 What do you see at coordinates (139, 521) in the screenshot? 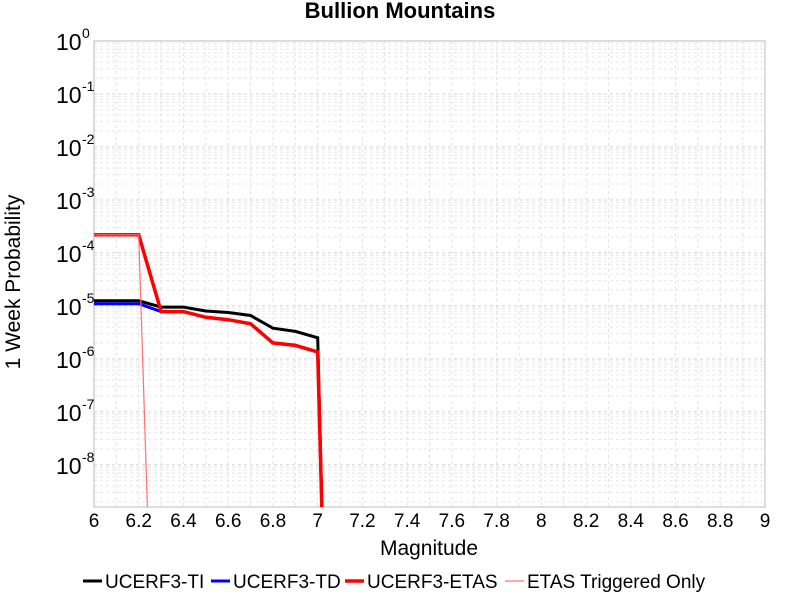
I see `x-tick-label: 6.2` at bounding box center [139, 521].